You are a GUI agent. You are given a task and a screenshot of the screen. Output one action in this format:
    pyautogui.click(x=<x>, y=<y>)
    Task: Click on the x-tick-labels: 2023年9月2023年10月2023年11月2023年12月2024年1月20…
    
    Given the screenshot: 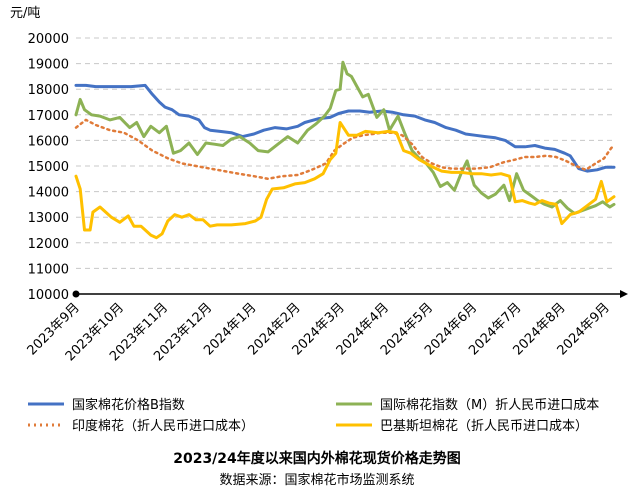 What is the action you would take?
    pyautogui.click(x=319, y=332)
    